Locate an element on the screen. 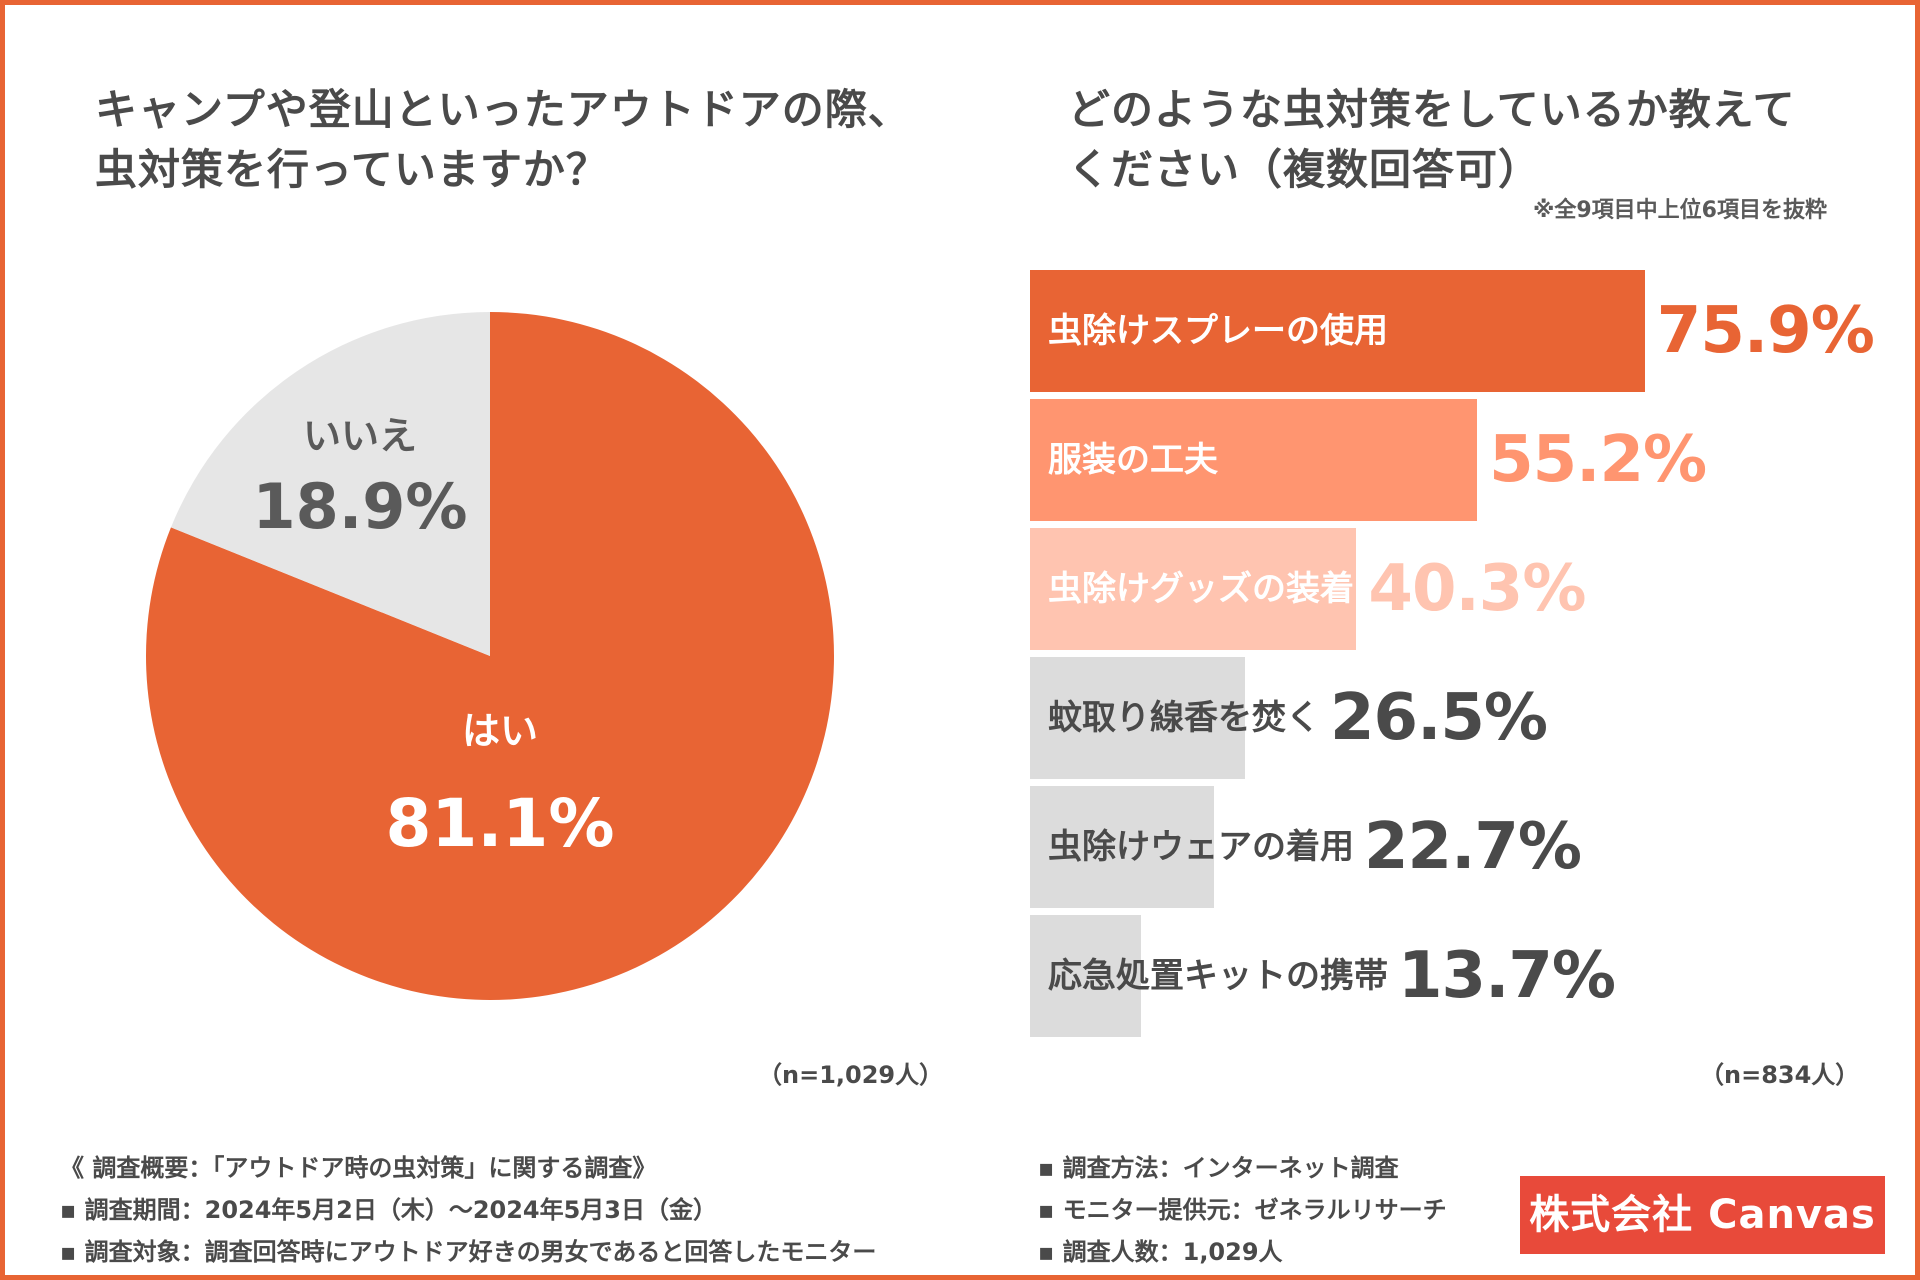  bar-category-label: 蚊取り線香を焚く is located at coordinates (1184, 718).